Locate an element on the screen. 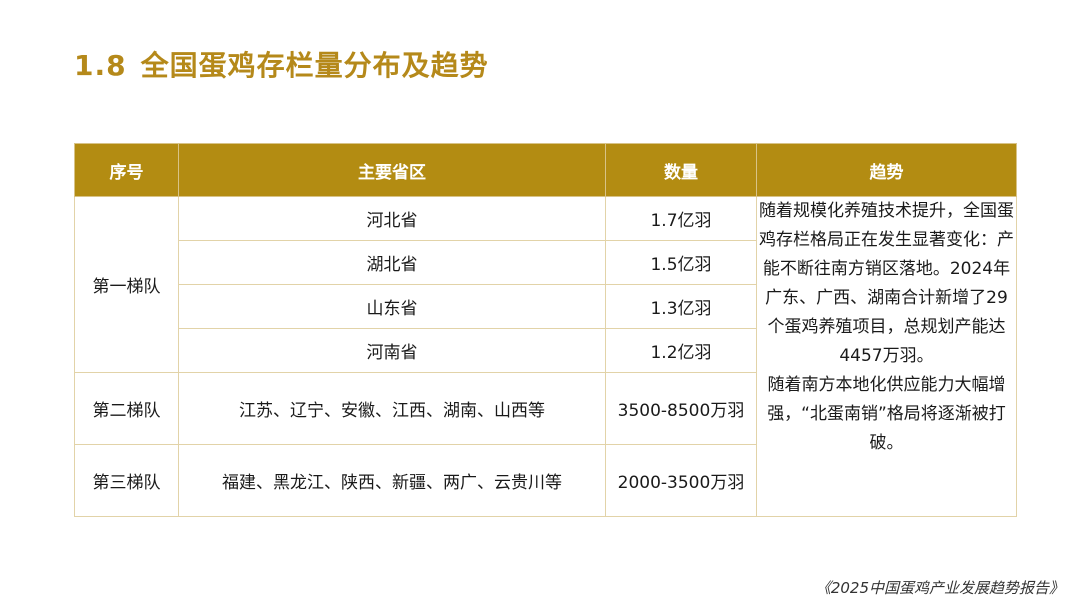 This screenshot has height=608, width=1080. province-cell: 河北省 is located at coordinates (392, 218).